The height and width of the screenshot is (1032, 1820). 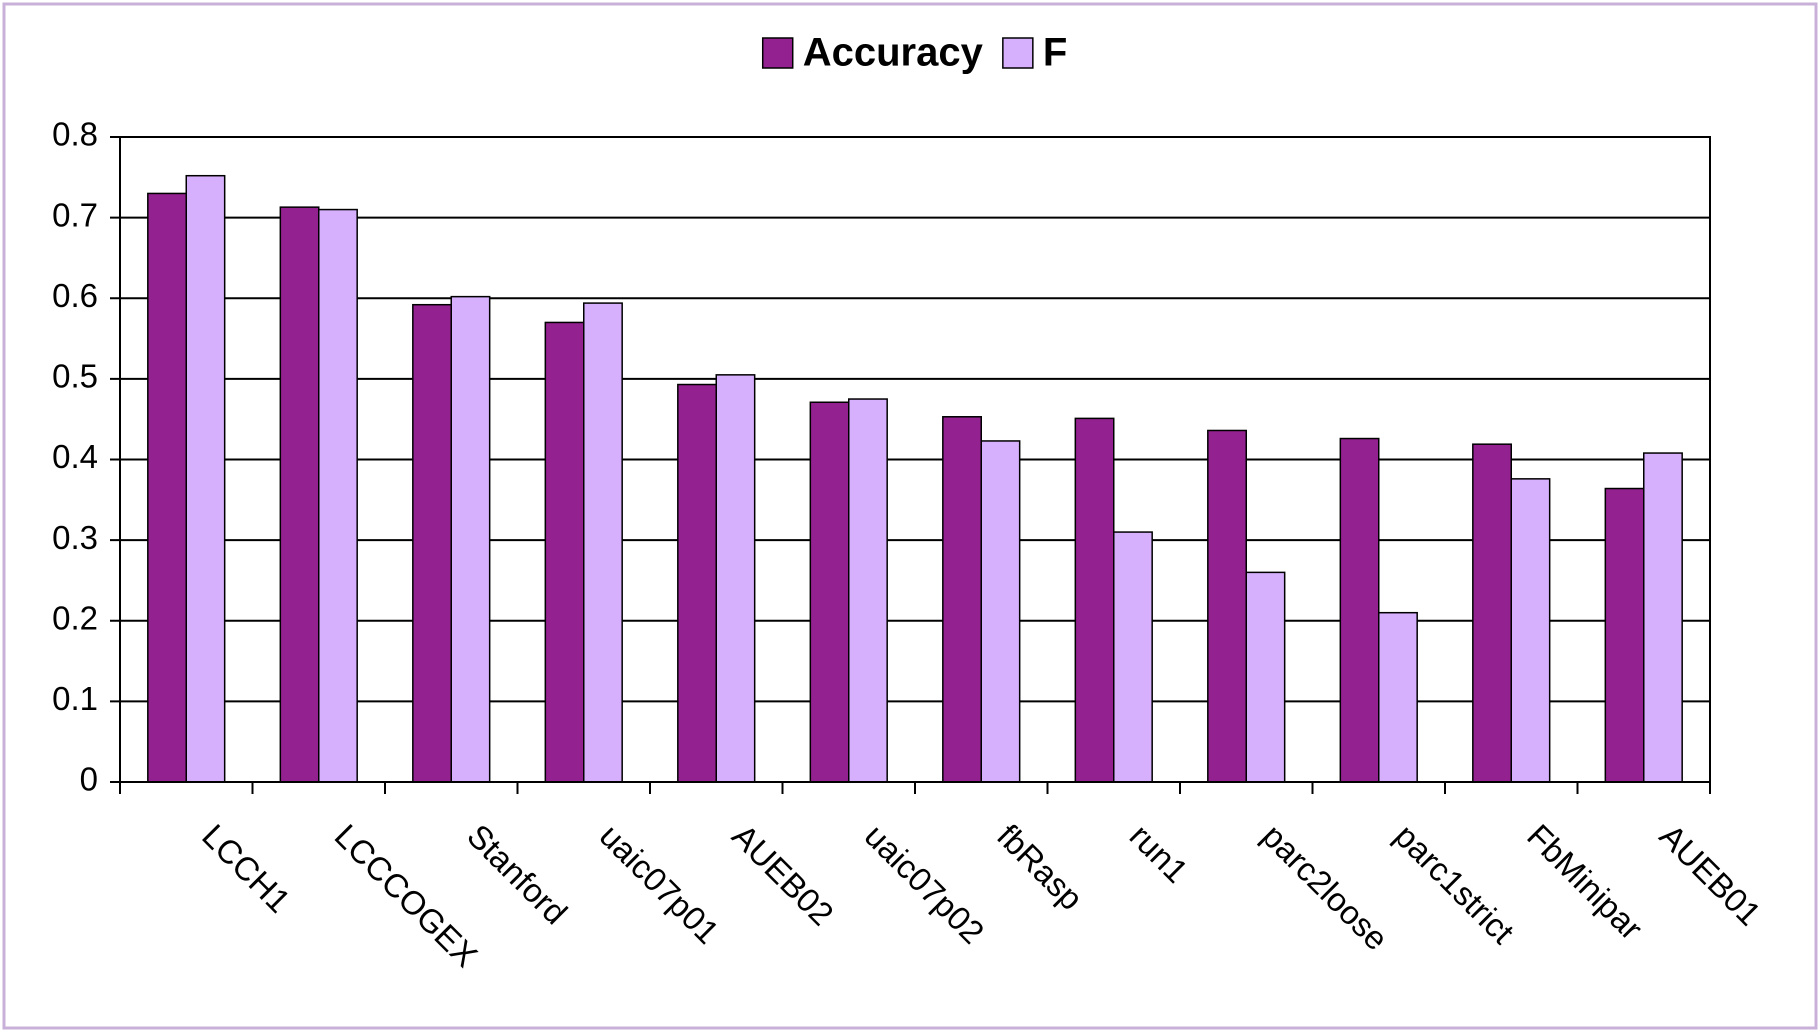 I want to click on legend-label: Accuracy, so click(x=893, y=53).